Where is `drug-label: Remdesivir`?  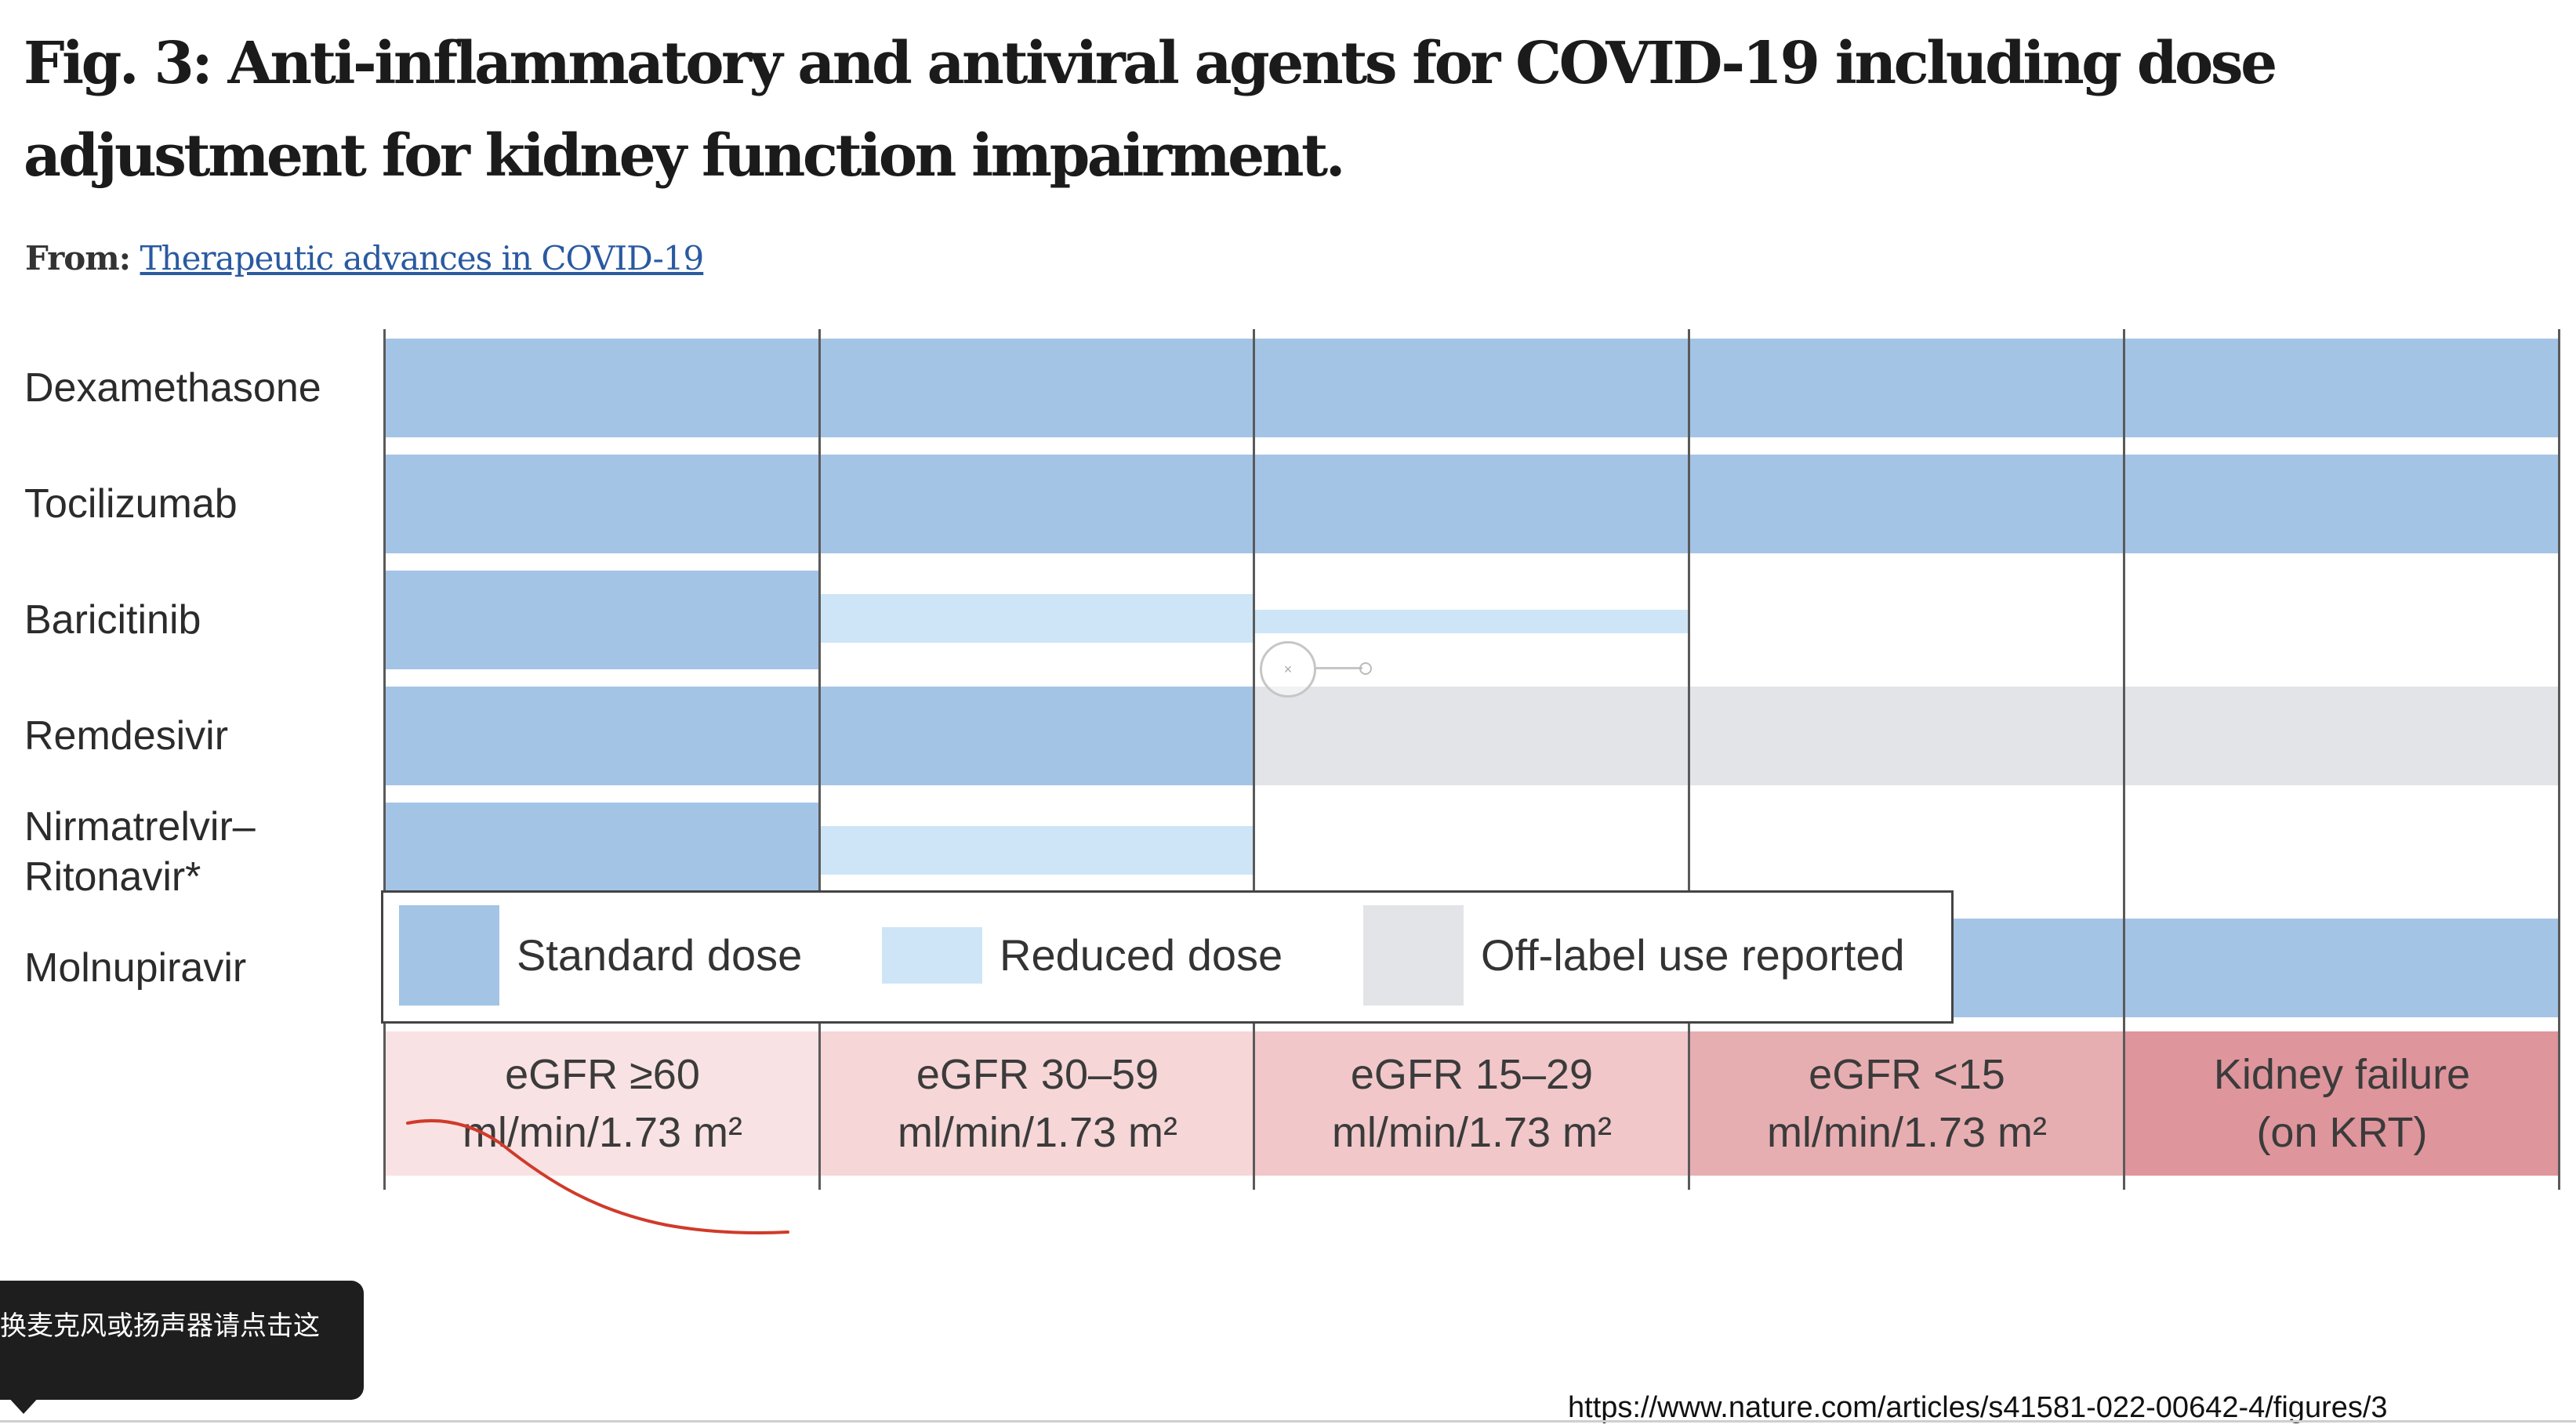
drug-label: Remdesivir is located at coordinates (126, 736).